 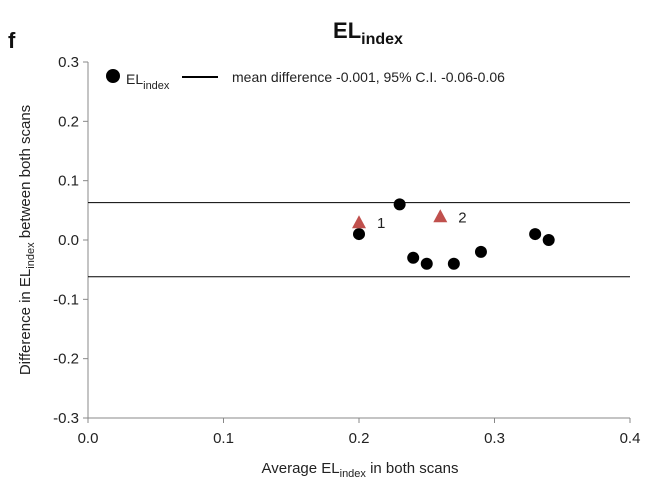 What do you see at coordinates (359, 438) in the screenshot?
I see `x-tick-label: 0.2` at bounding box center [359, 438].